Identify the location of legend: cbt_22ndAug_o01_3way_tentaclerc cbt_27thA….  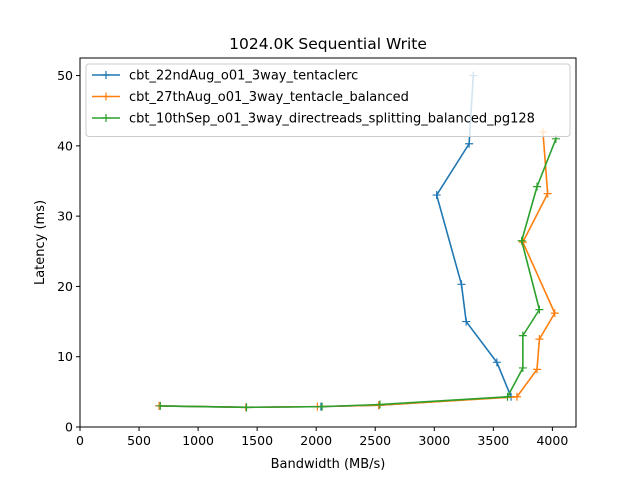
(328, 100).